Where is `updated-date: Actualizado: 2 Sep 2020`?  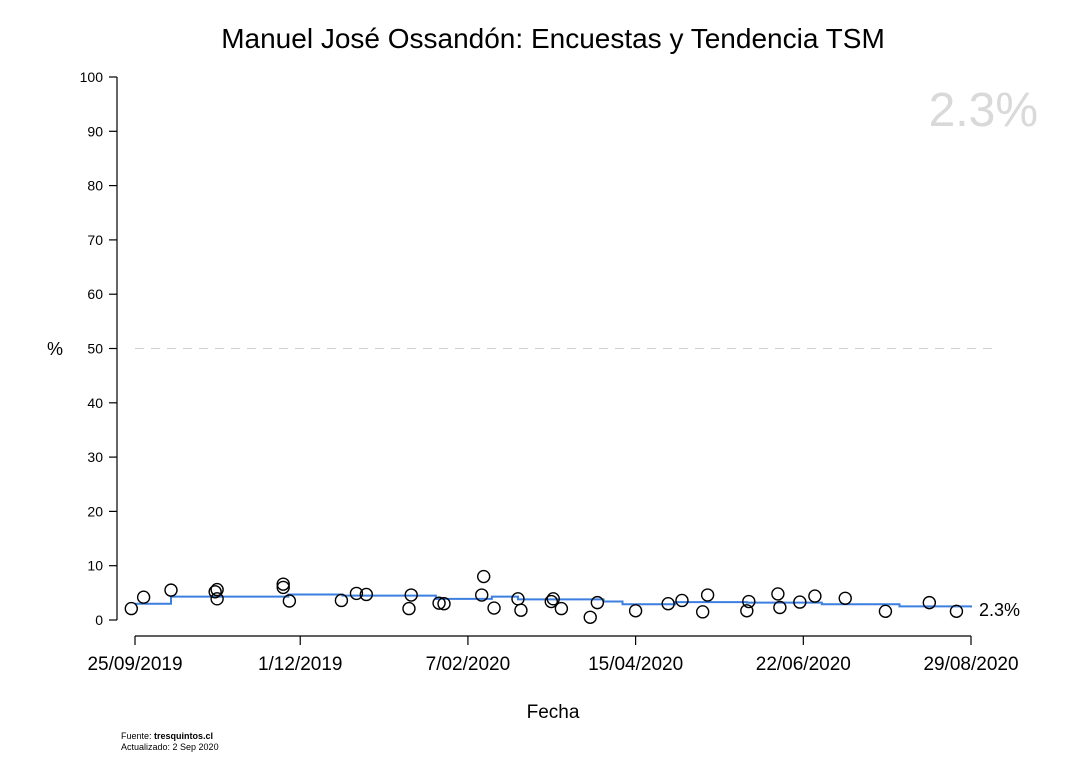
updated-date: Actualizado: 2 Sep 2020 is located at coordinates (170, 747).